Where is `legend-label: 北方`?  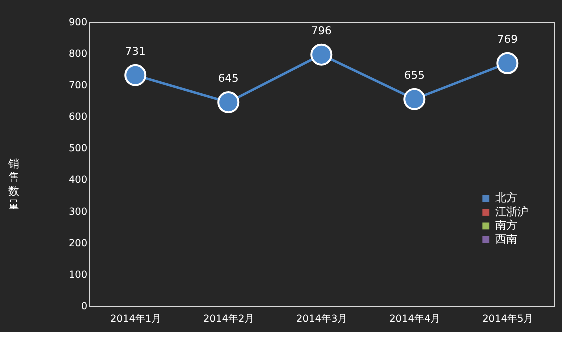
legend-label: 北方 is located at coordinates (506, 198).